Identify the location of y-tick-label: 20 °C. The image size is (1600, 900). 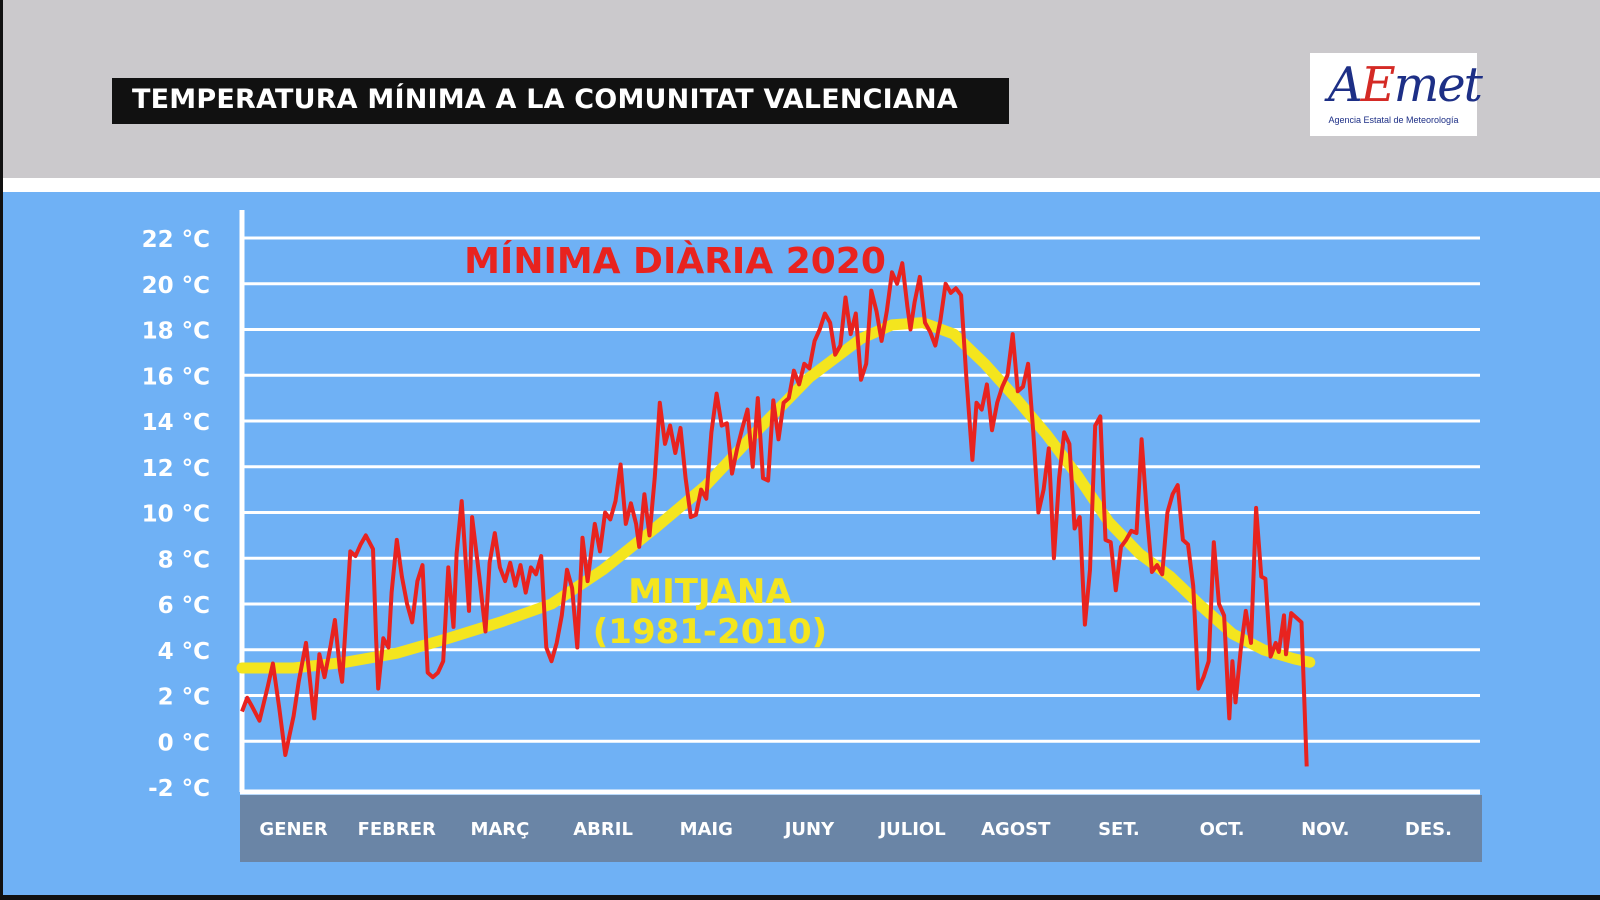
(176, 286).